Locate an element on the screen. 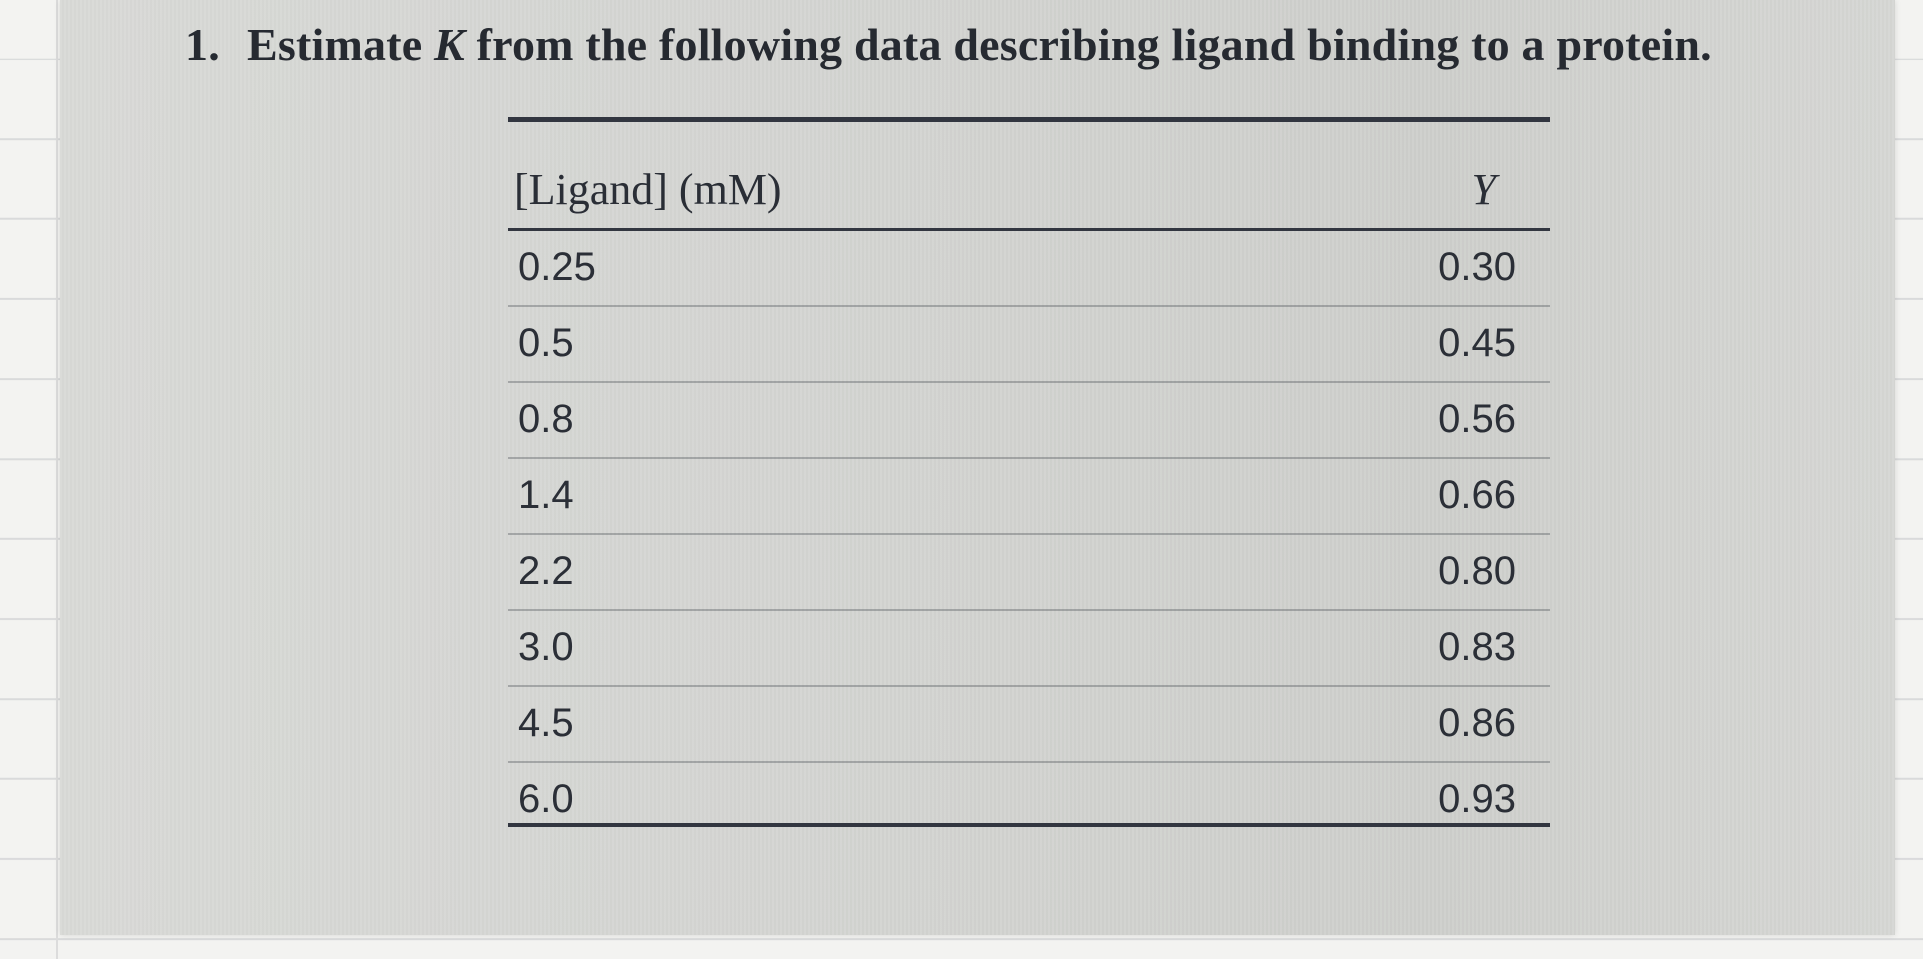 Image resolution: width=1923 pixels, height=959 pixels. ligand-value: 4.5 is located at coordinates (546, 723).